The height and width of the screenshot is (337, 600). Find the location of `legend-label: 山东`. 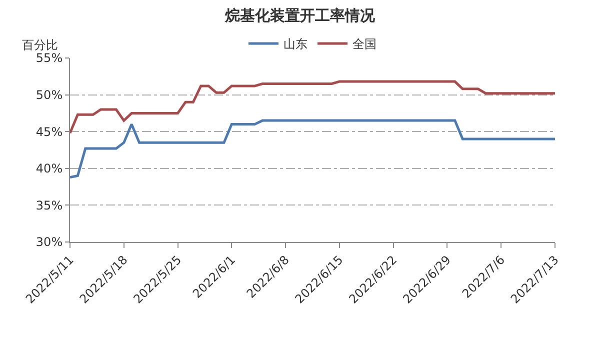

legend-label: 山东 is located at coordinates (296, 44).